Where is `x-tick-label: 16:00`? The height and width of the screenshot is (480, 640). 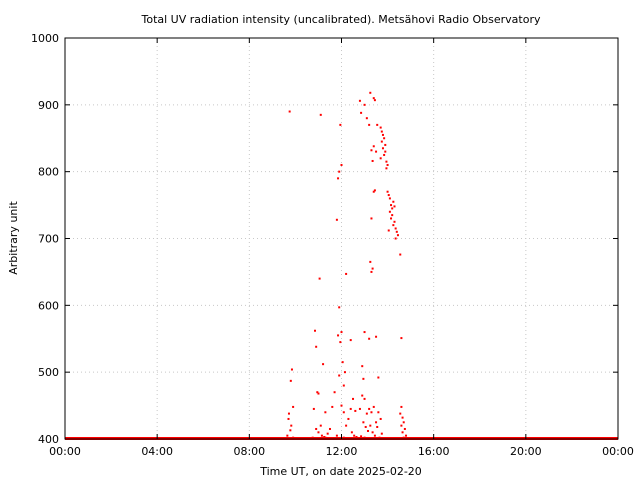
x-tick-label: 16:00 is located at coordinates (434, 451).